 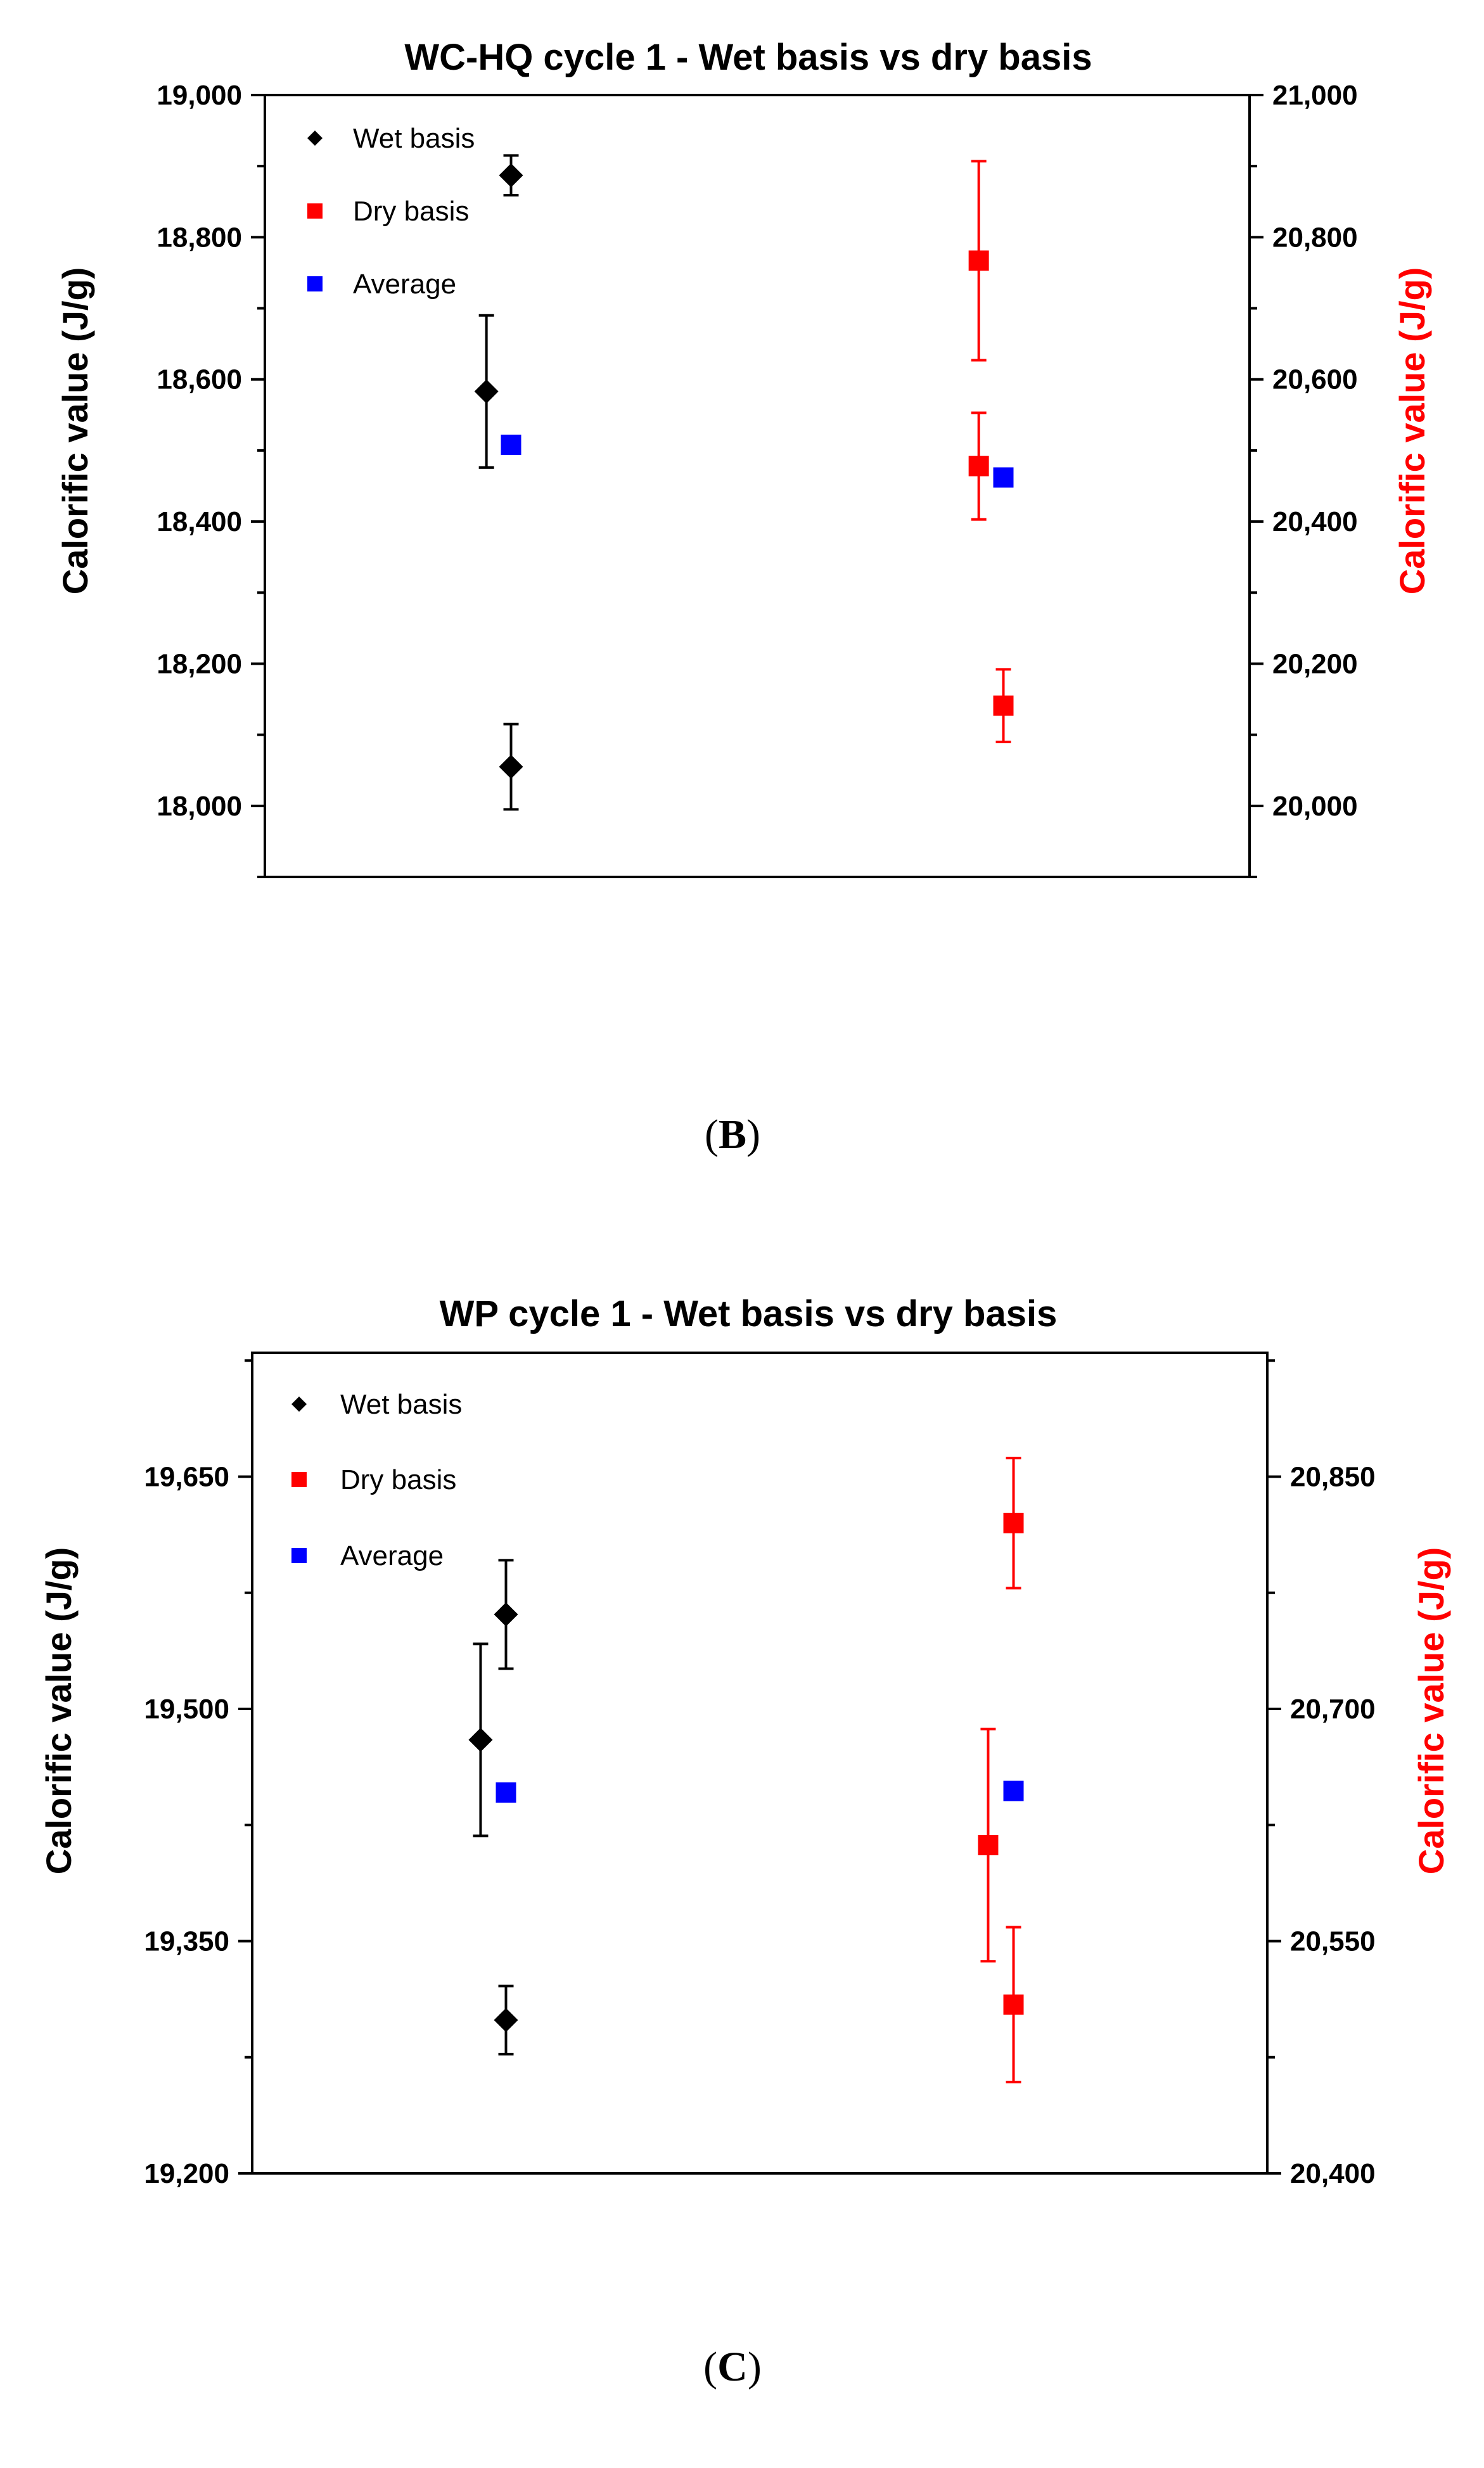 I want to click on left-tick-label: 19,350, so click(x=186, y=1941).